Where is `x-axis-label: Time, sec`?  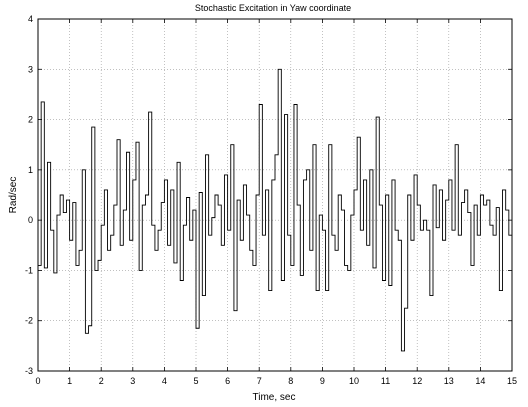
x-axis-label: Time, sec is located at coordinates (274, 397).